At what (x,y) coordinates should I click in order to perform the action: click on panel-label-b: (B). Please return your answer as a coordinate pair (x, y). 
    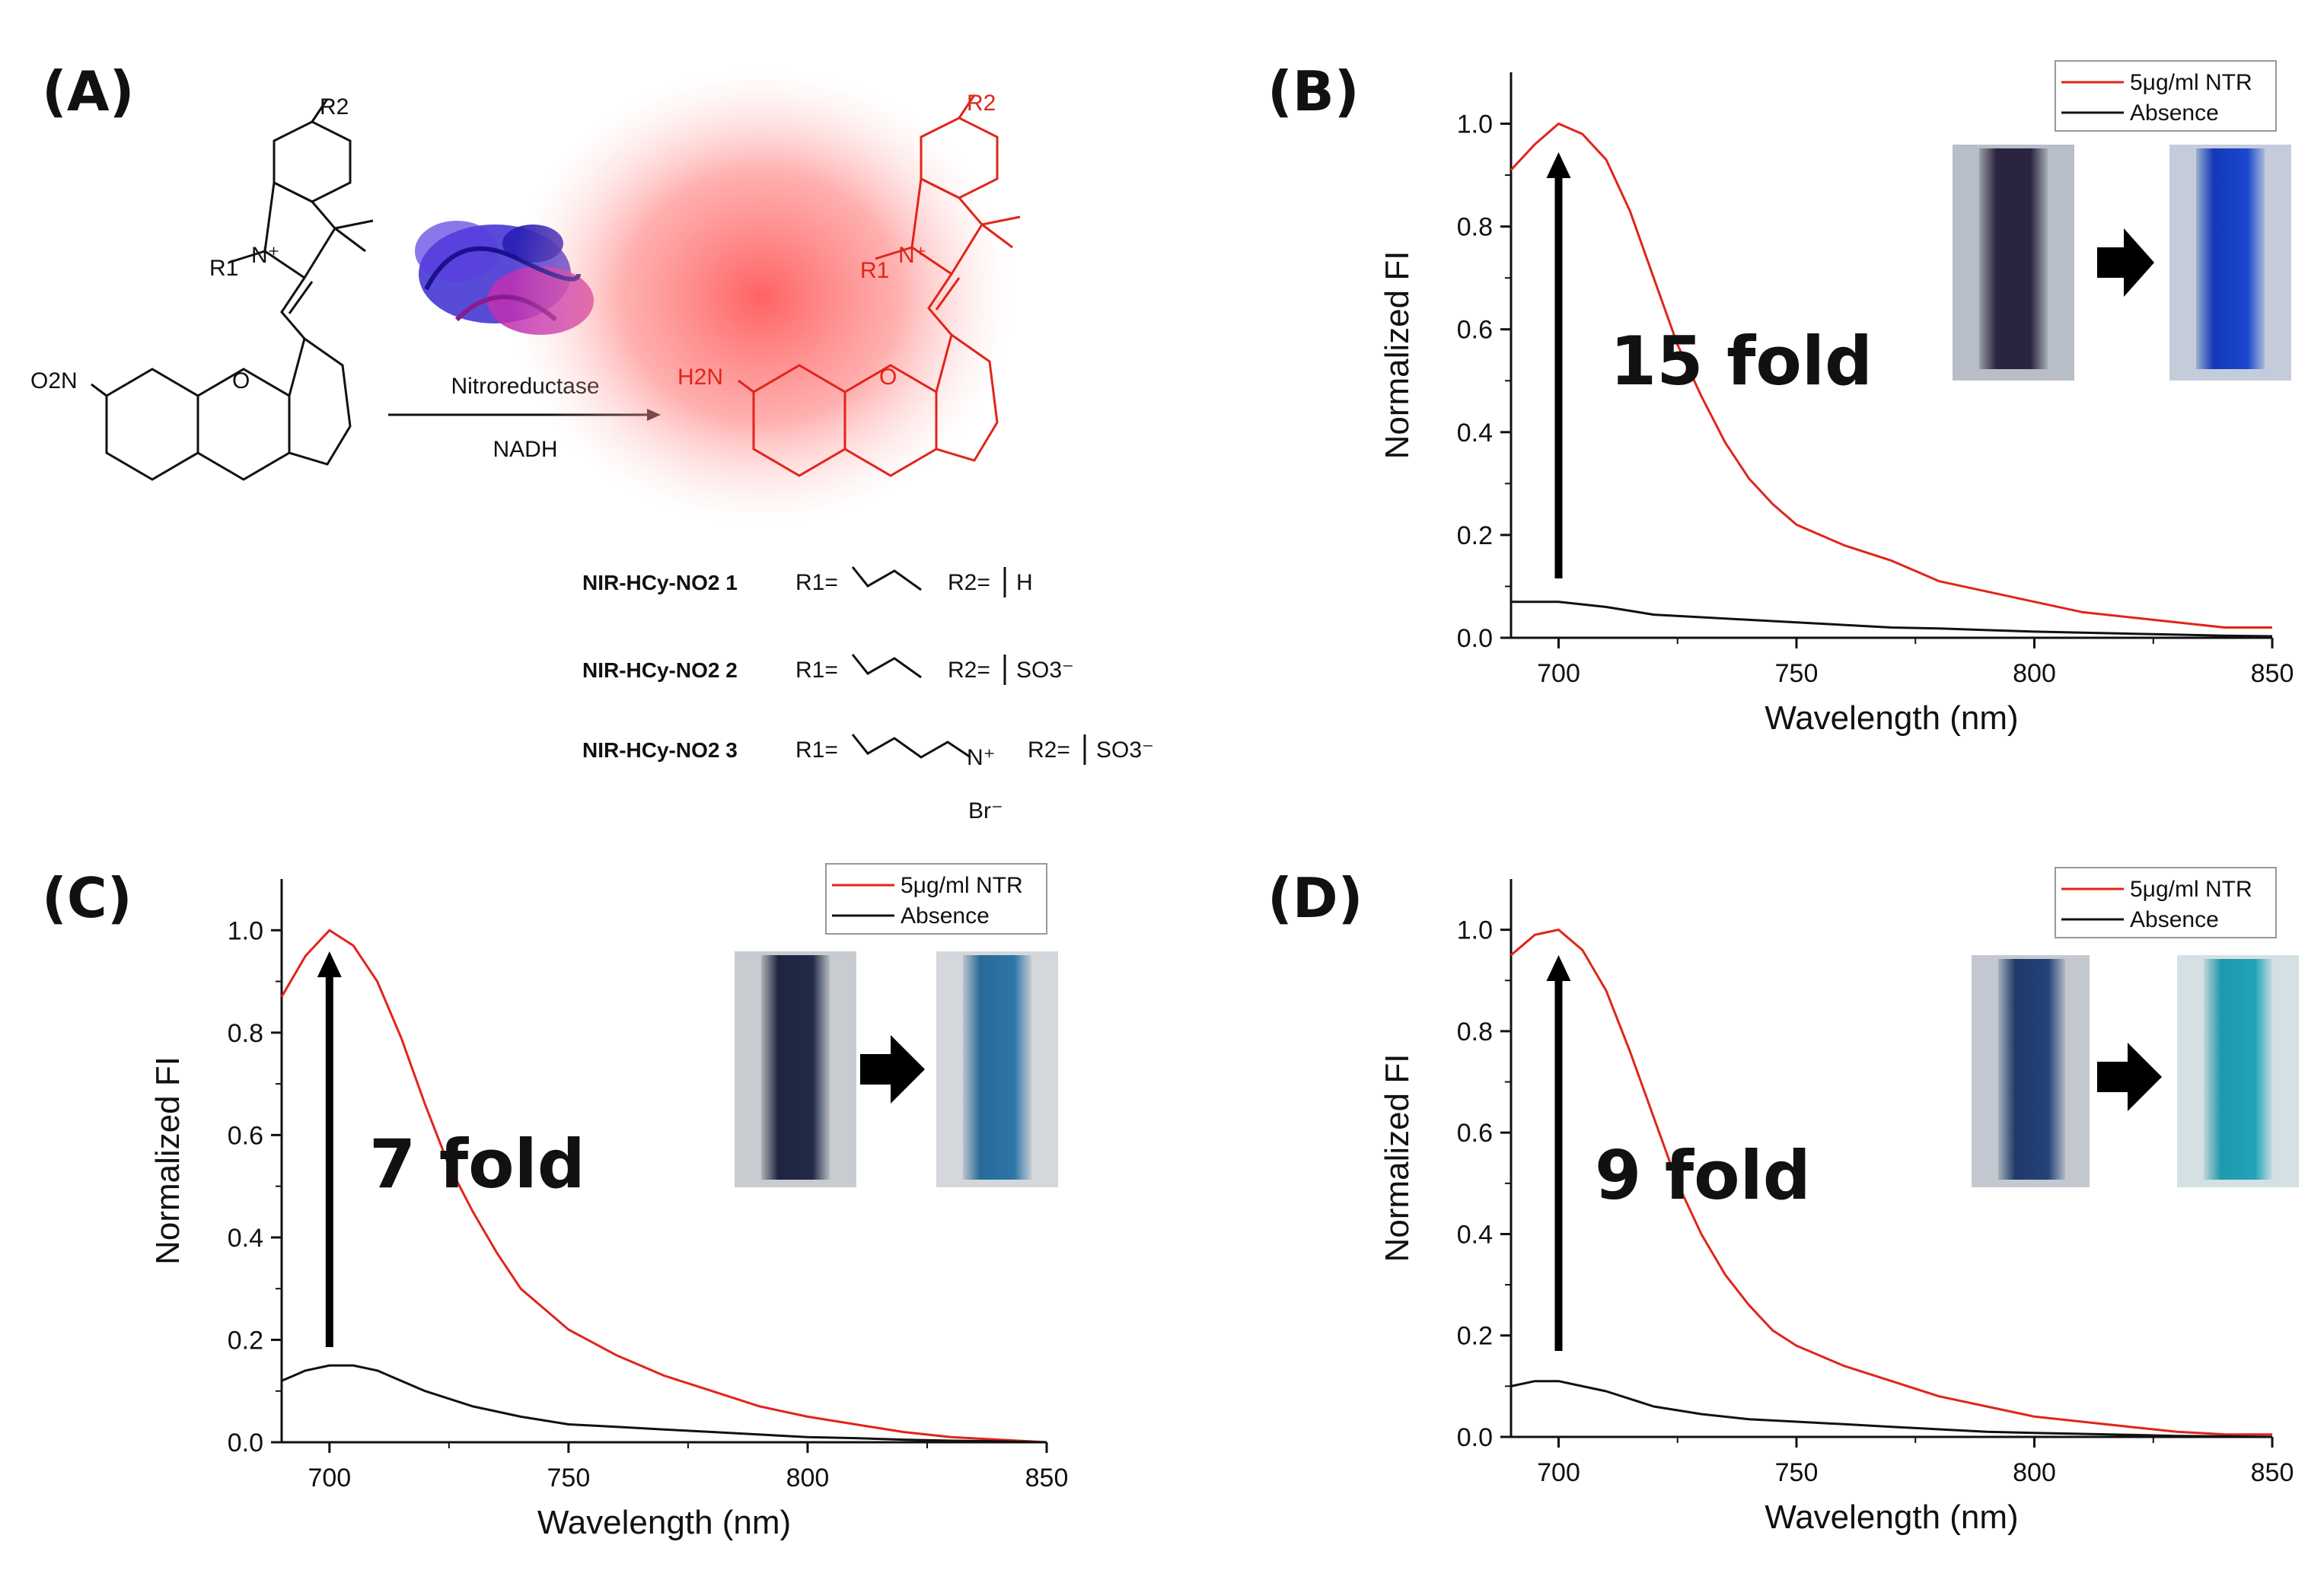
    Looking at the image, I should click on (1313, 91).